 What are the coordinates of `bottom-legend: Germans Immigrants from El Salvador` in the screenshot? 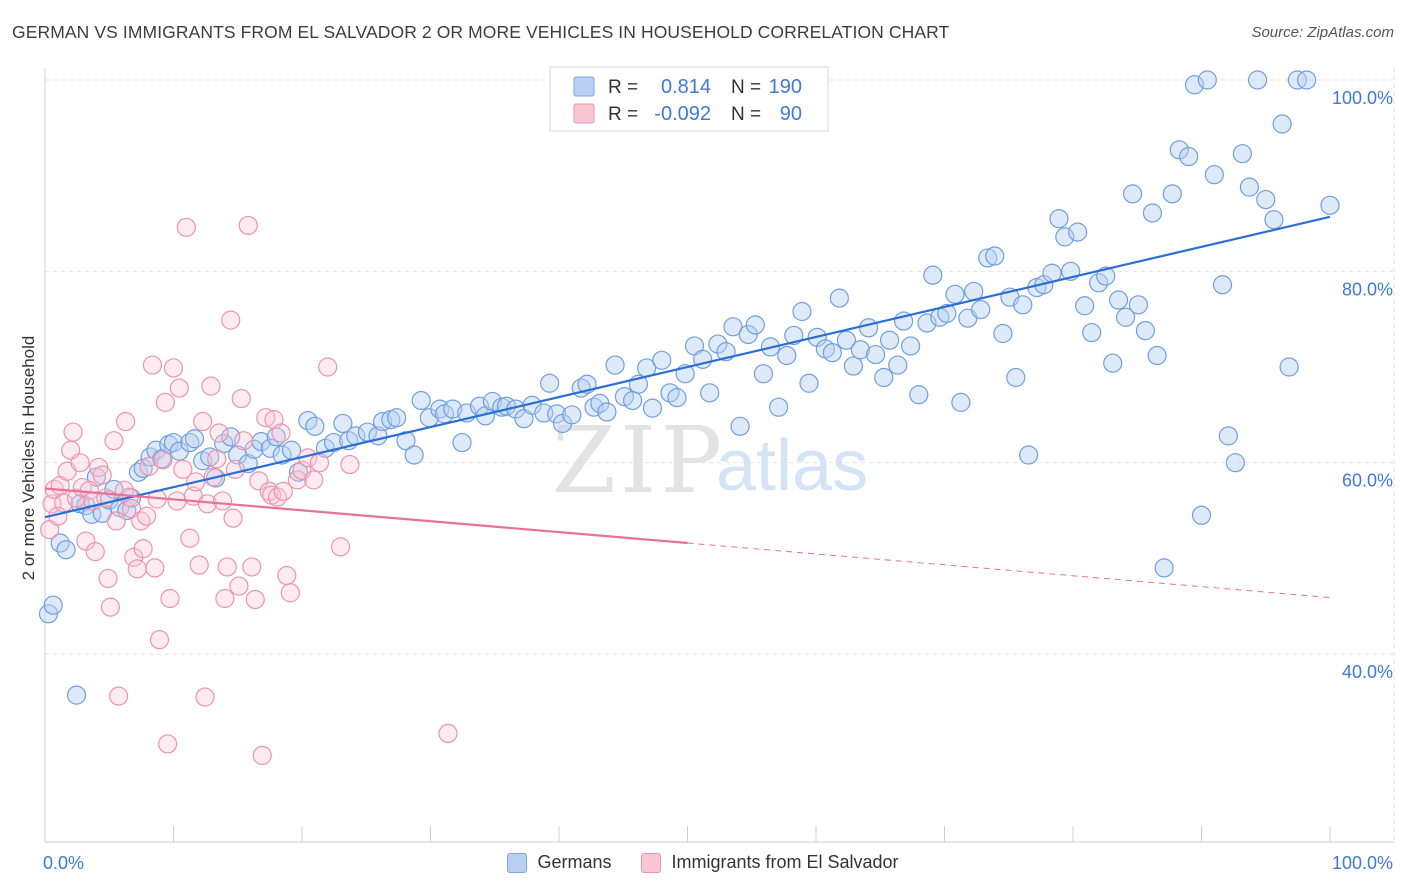 It's located at (703, 862).